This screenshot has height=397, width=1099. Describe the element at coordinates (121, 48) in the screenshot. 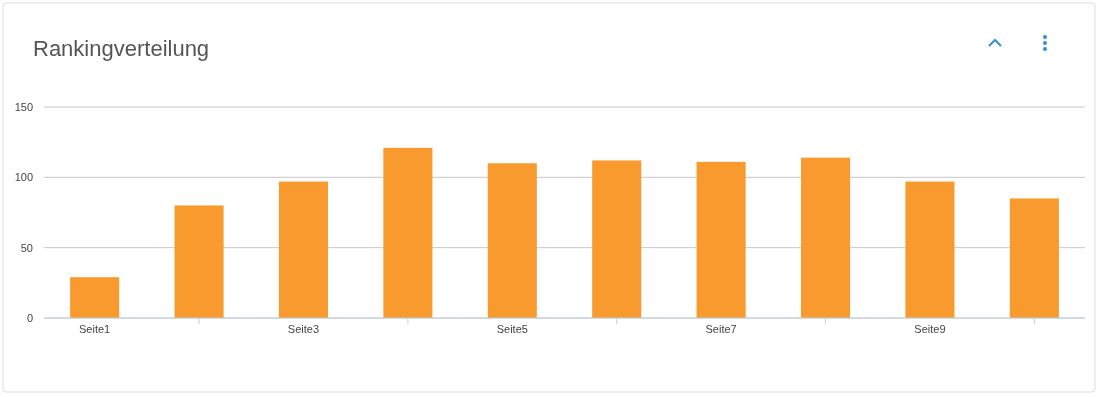

I see `chart-title: Rankingverteilung` at that location.